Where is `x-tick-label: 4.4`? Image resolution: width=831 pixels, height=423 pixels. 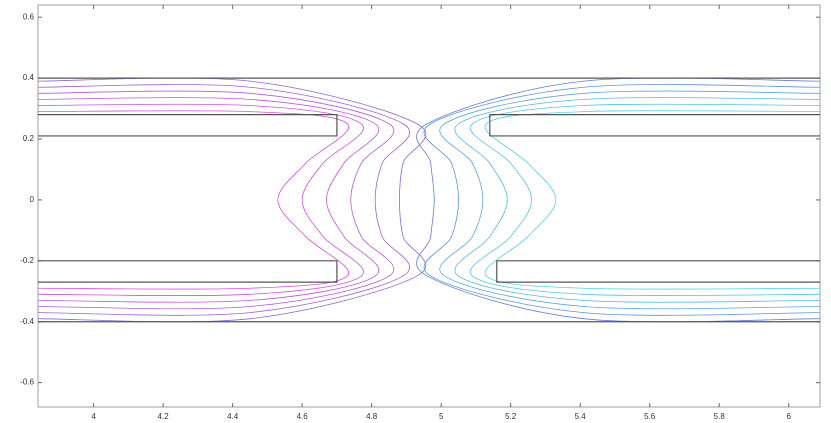
x-tick-label: 4.4 is located at coordinates (233, 416).